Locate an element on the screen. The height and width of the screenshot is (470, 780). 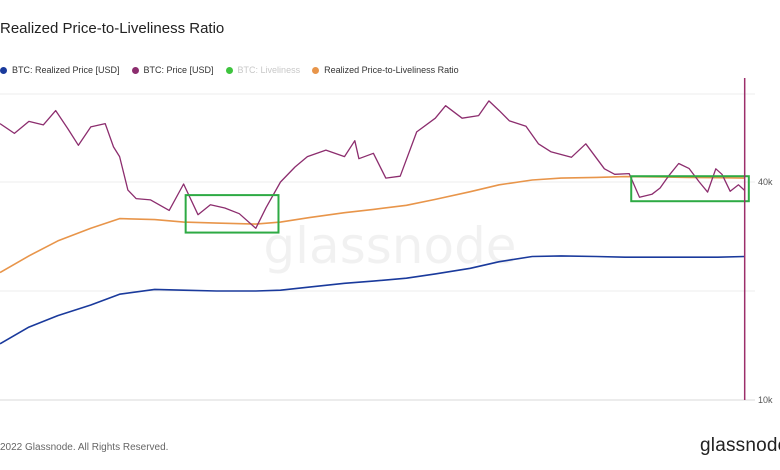
legend-label: Realized Price-to-Liveliness Ratio is located at coordinates (391, 70).